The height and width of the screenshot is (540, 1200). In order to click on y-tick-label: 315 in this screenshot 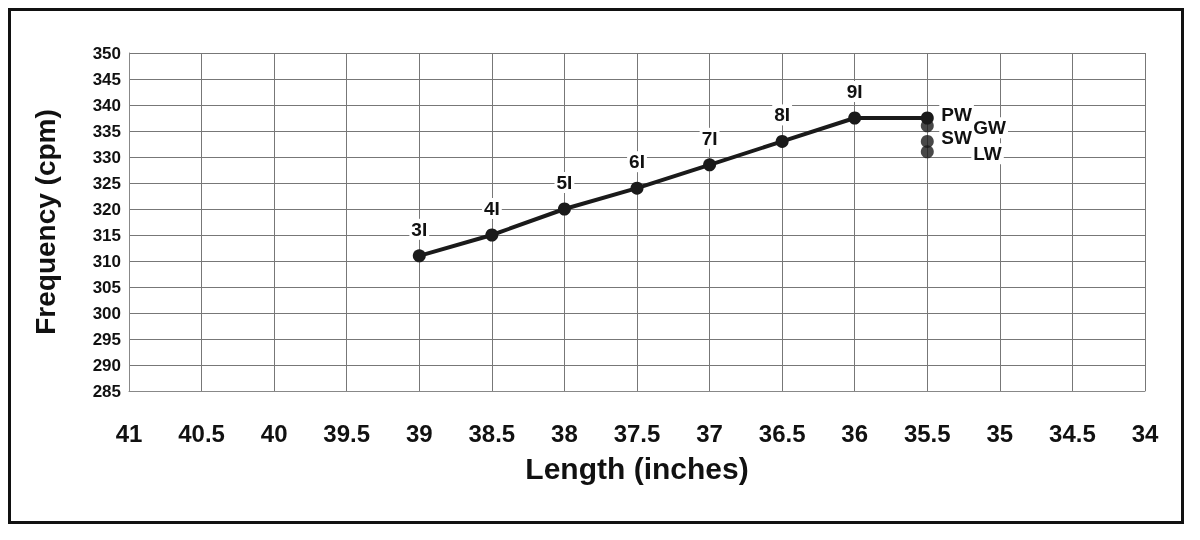, I will do `click(106, 235)`.